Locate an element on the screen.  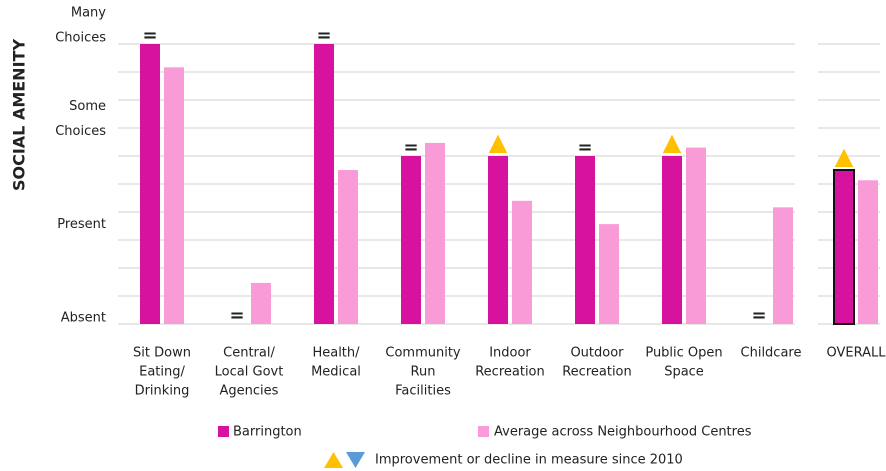
x-tick-label: Indoor is located at coordinates (510, 353).